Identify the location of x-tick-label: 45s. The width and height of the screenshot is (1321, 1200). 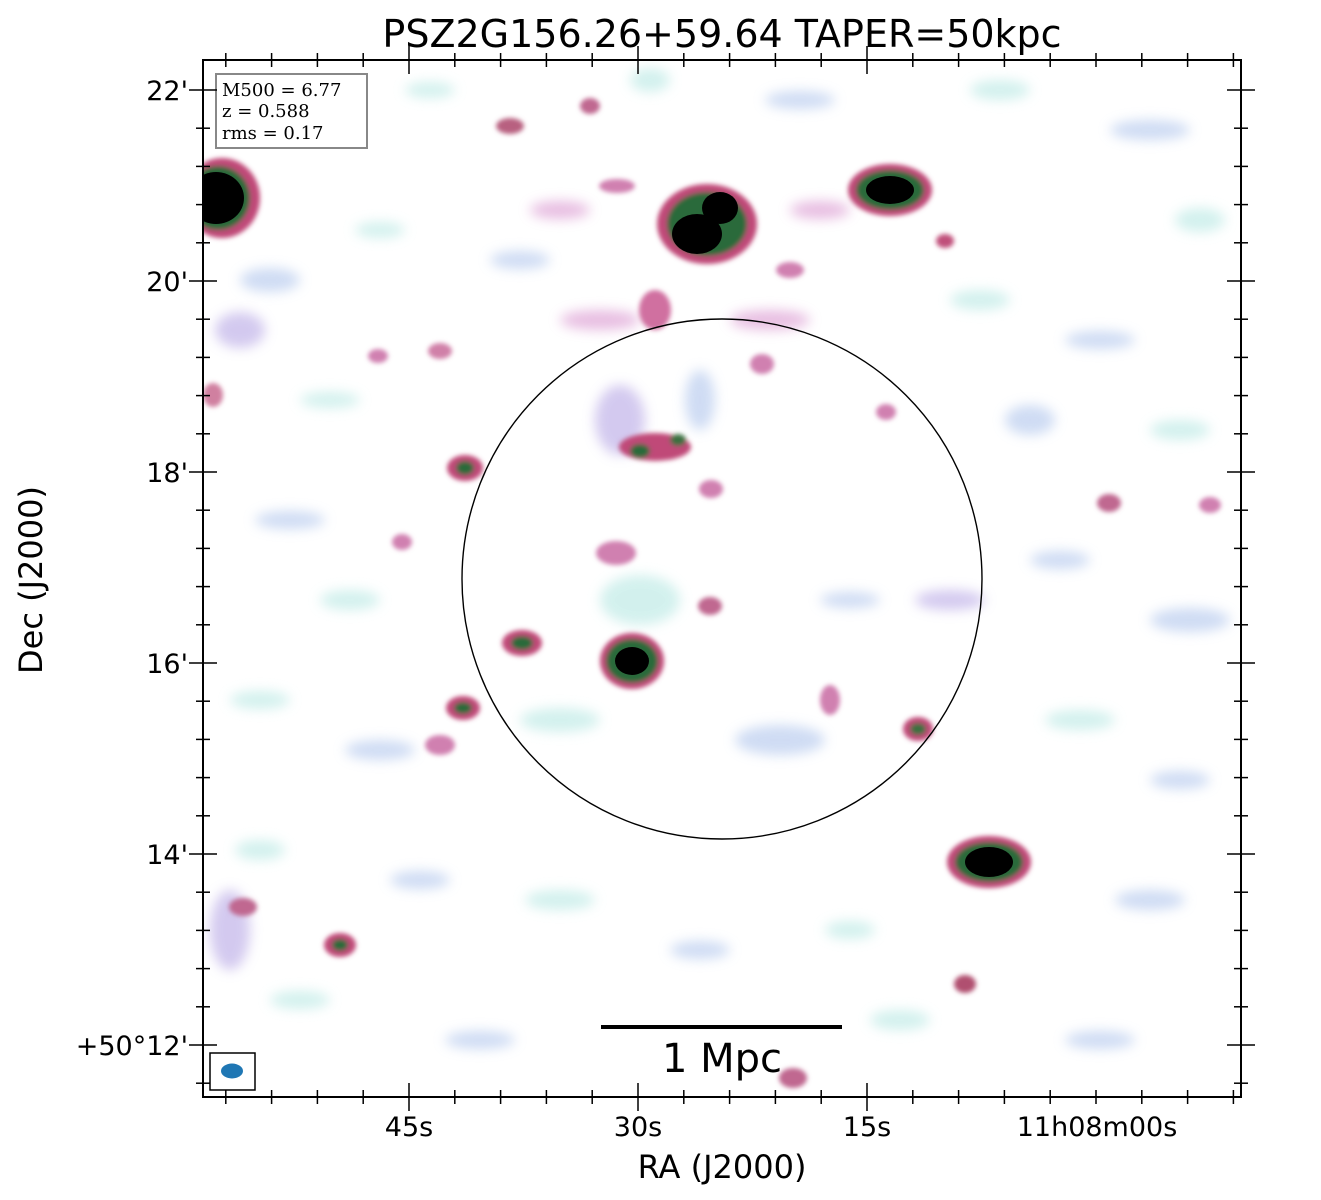
(409, 1127).